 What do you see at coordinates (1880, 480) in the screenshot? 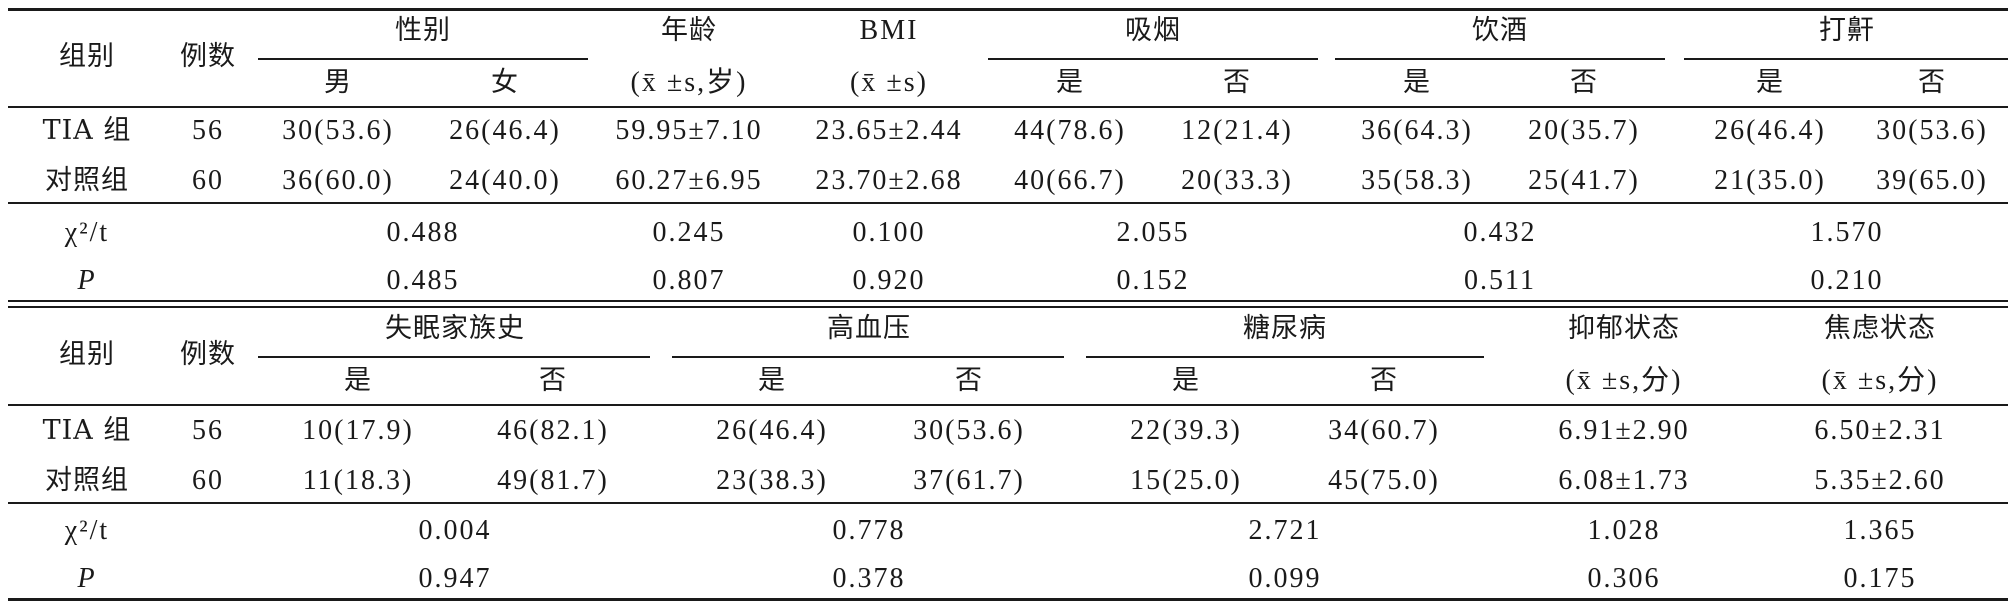
I see `cell-anxiety: 5.35±2.60` at bounding box center [1880, 480].